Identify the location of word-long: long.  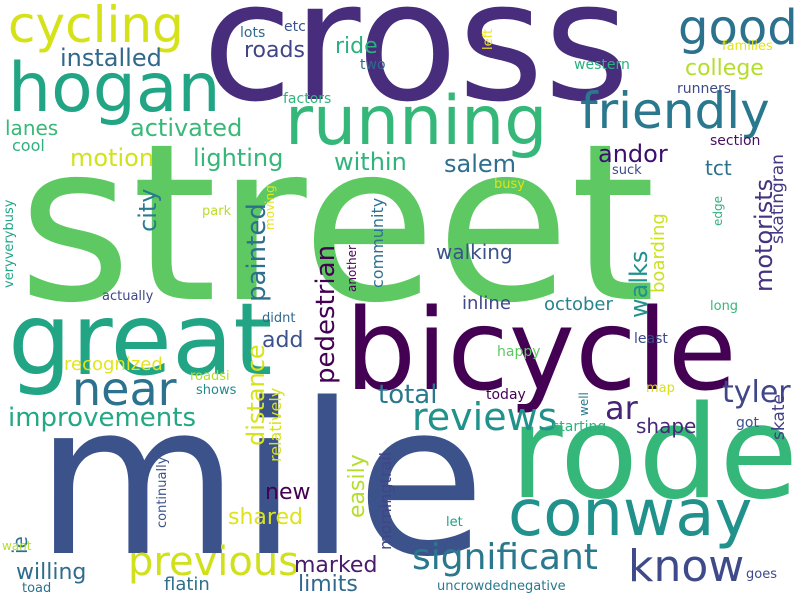
(724, 306).